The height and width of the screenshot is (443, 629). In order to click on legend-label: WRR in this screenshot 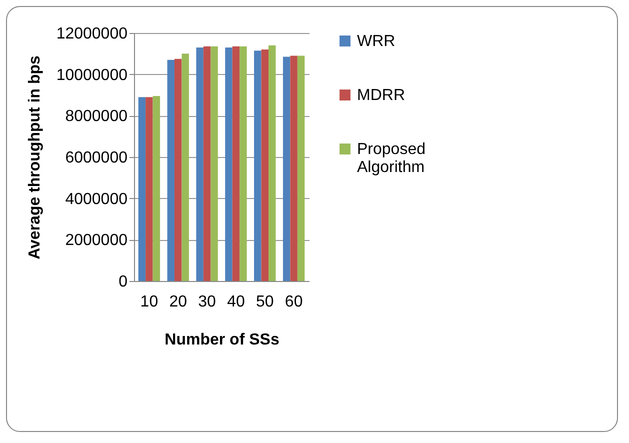, I will do `click(376, 41)`.